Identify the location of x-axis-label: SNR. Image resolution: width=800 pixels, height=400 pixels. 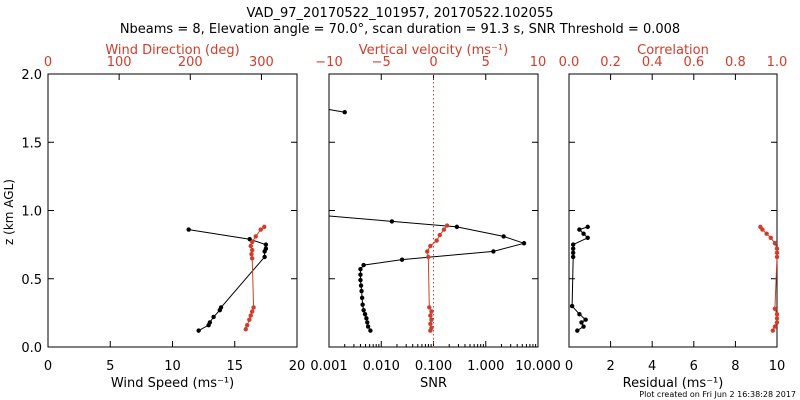
(433, 383).